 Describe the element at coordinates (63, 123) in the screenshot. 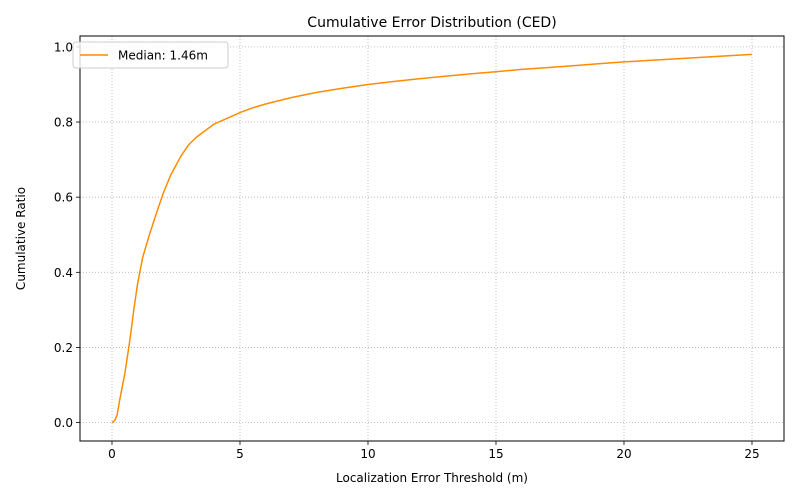

I see `y-tick-label: 0.8` at that location.